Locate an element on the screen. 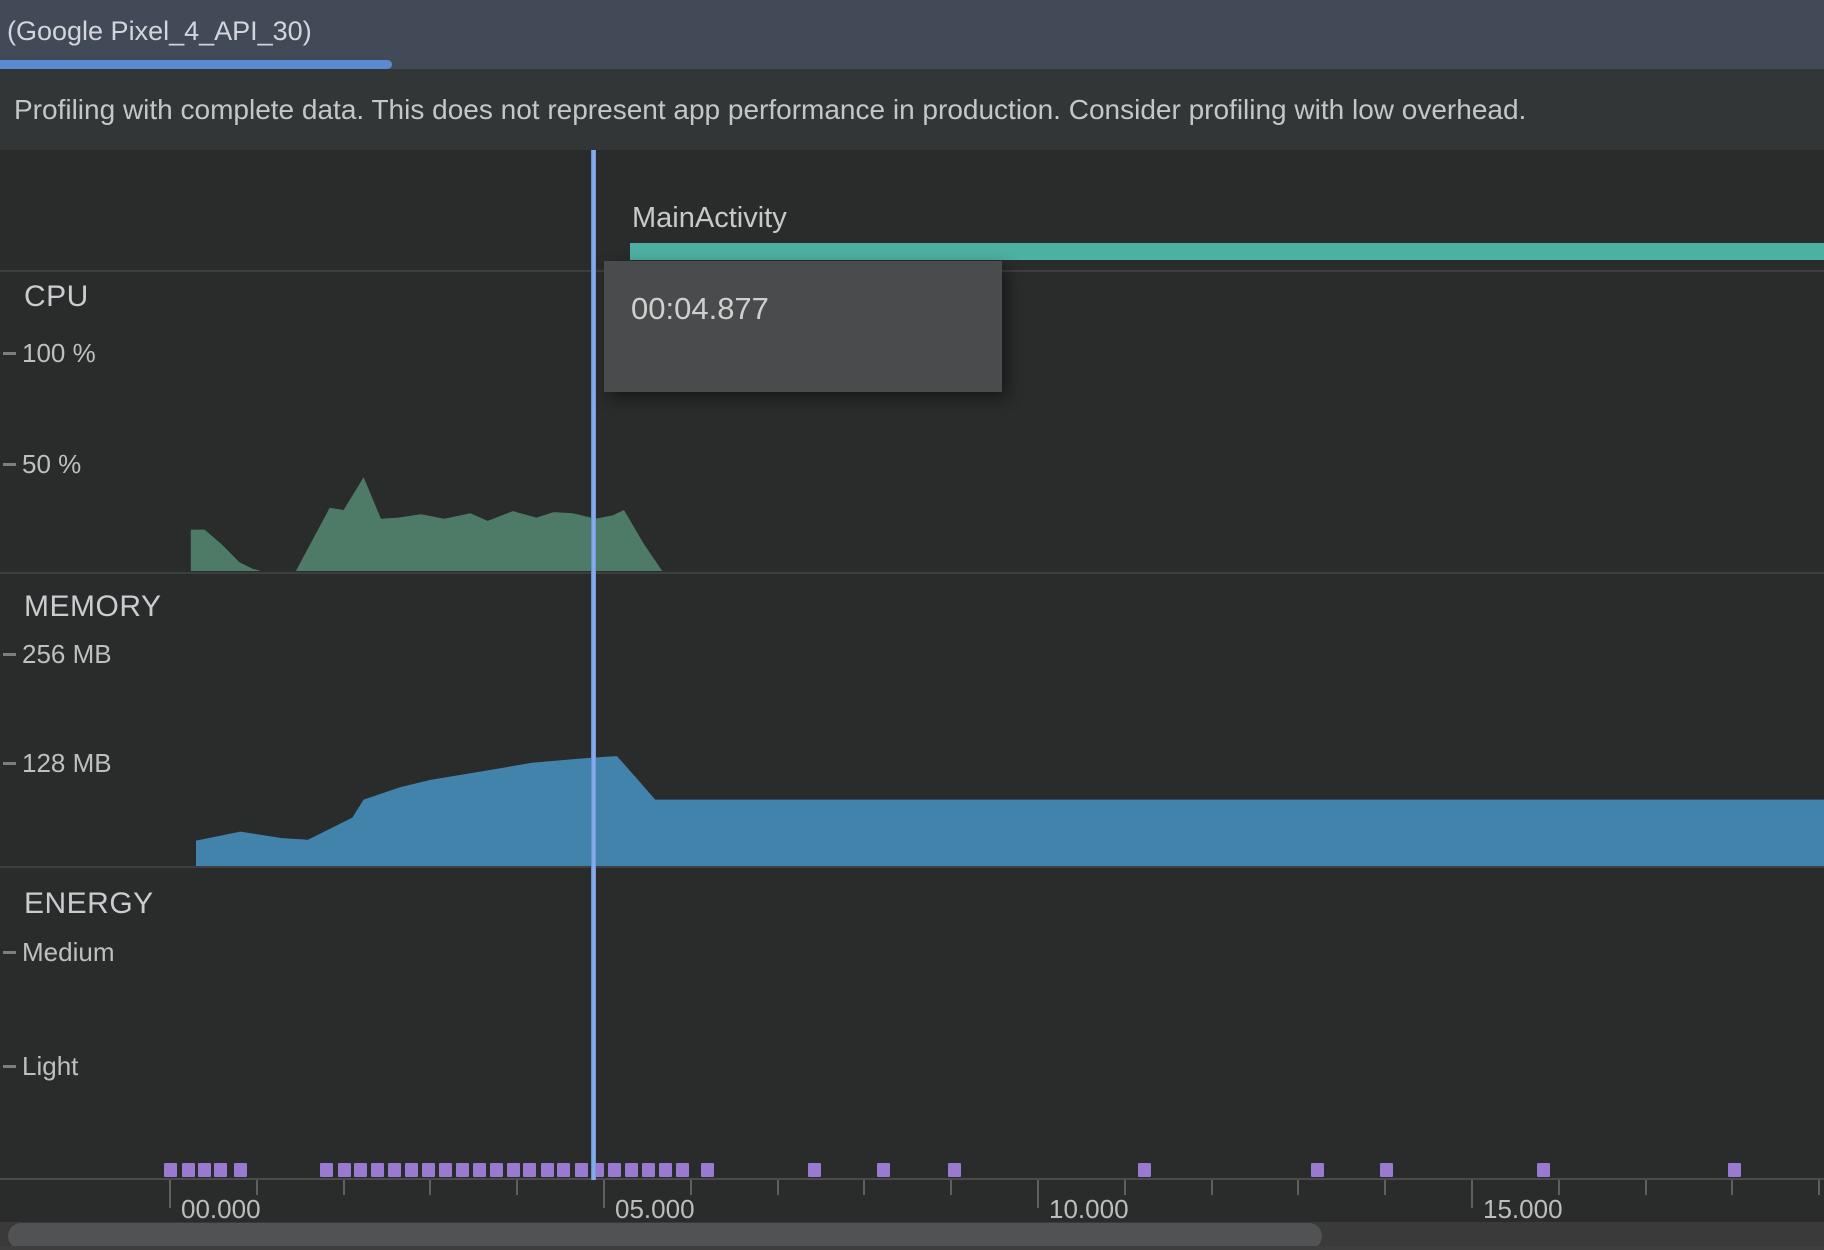 This screenshot has height=1250, width=1824. cpu-section-title: CPU is located at coordinates (56, 296).